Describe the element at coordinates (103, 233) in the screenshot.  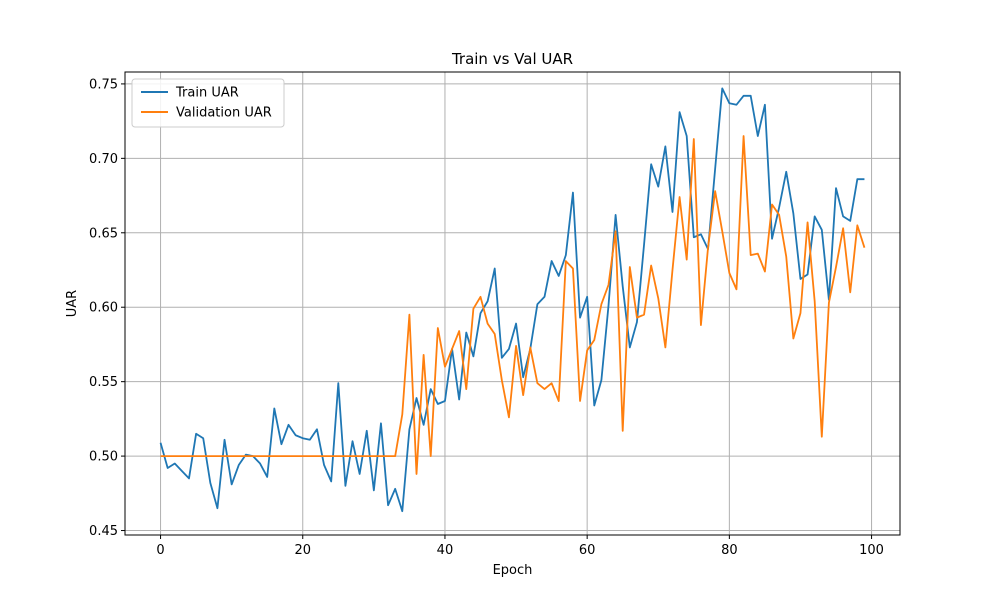
I see `y-tick-label: 0.65` at that location.